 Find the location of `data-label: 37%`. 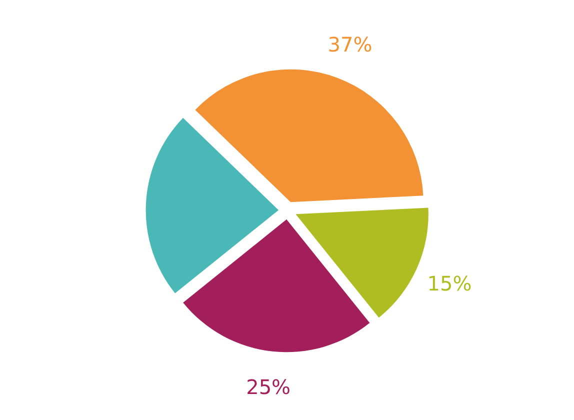

data-label: 37% is located at coordinates (350, 44).